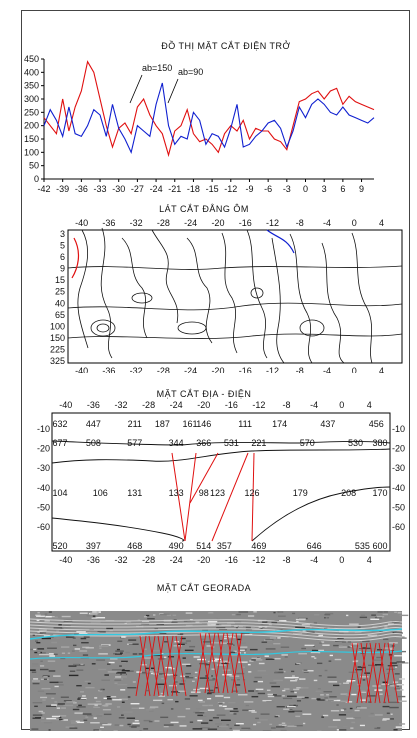 The height and width of the screenshot is (738, 417). I want to click on x-tick-label-bottom: -16, so click(231, 560).